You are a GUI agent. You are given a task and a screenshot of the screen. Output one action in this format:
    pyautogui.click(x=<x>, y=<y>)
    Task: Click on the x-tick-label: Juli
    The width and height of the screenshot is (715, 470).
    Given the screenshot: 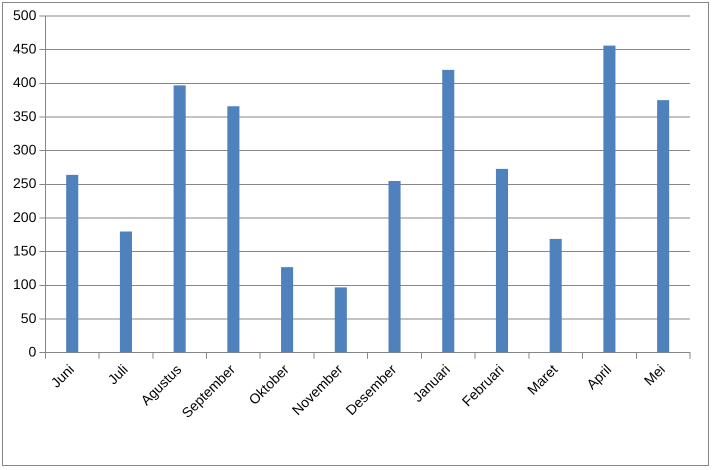 What is the action you would take?
    pyautogui.click(x=117, y=374)
    